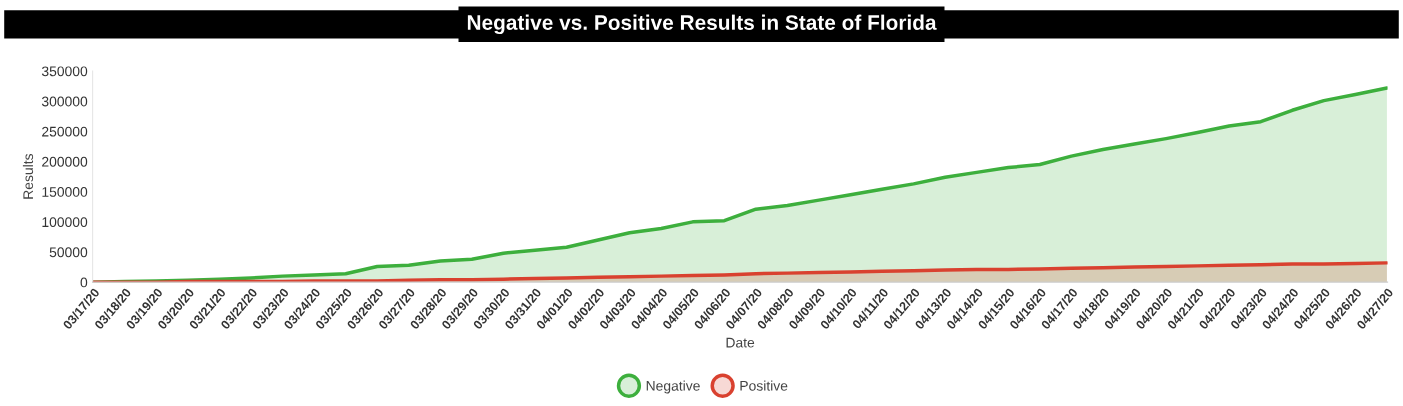 The image size is (1403, 406). Describe the element at coordinates (65, 131) in the screenshot. I see `y-tick-label: 250000` at that location.